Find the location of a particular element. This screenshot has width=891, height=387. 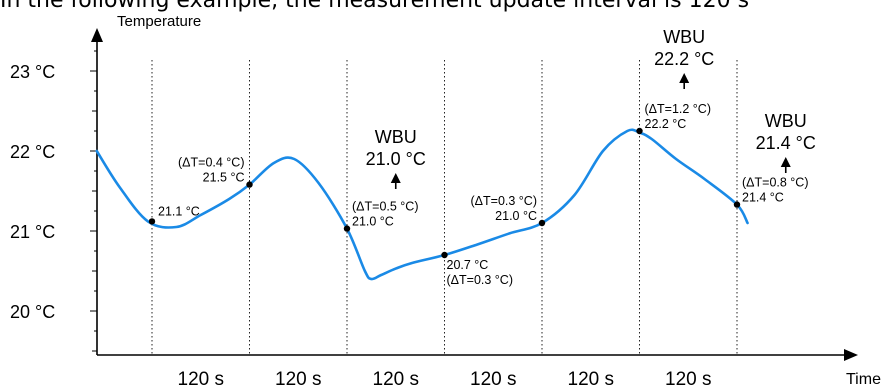

point-label: 22.2 °C is located at coordinates (666, 124).